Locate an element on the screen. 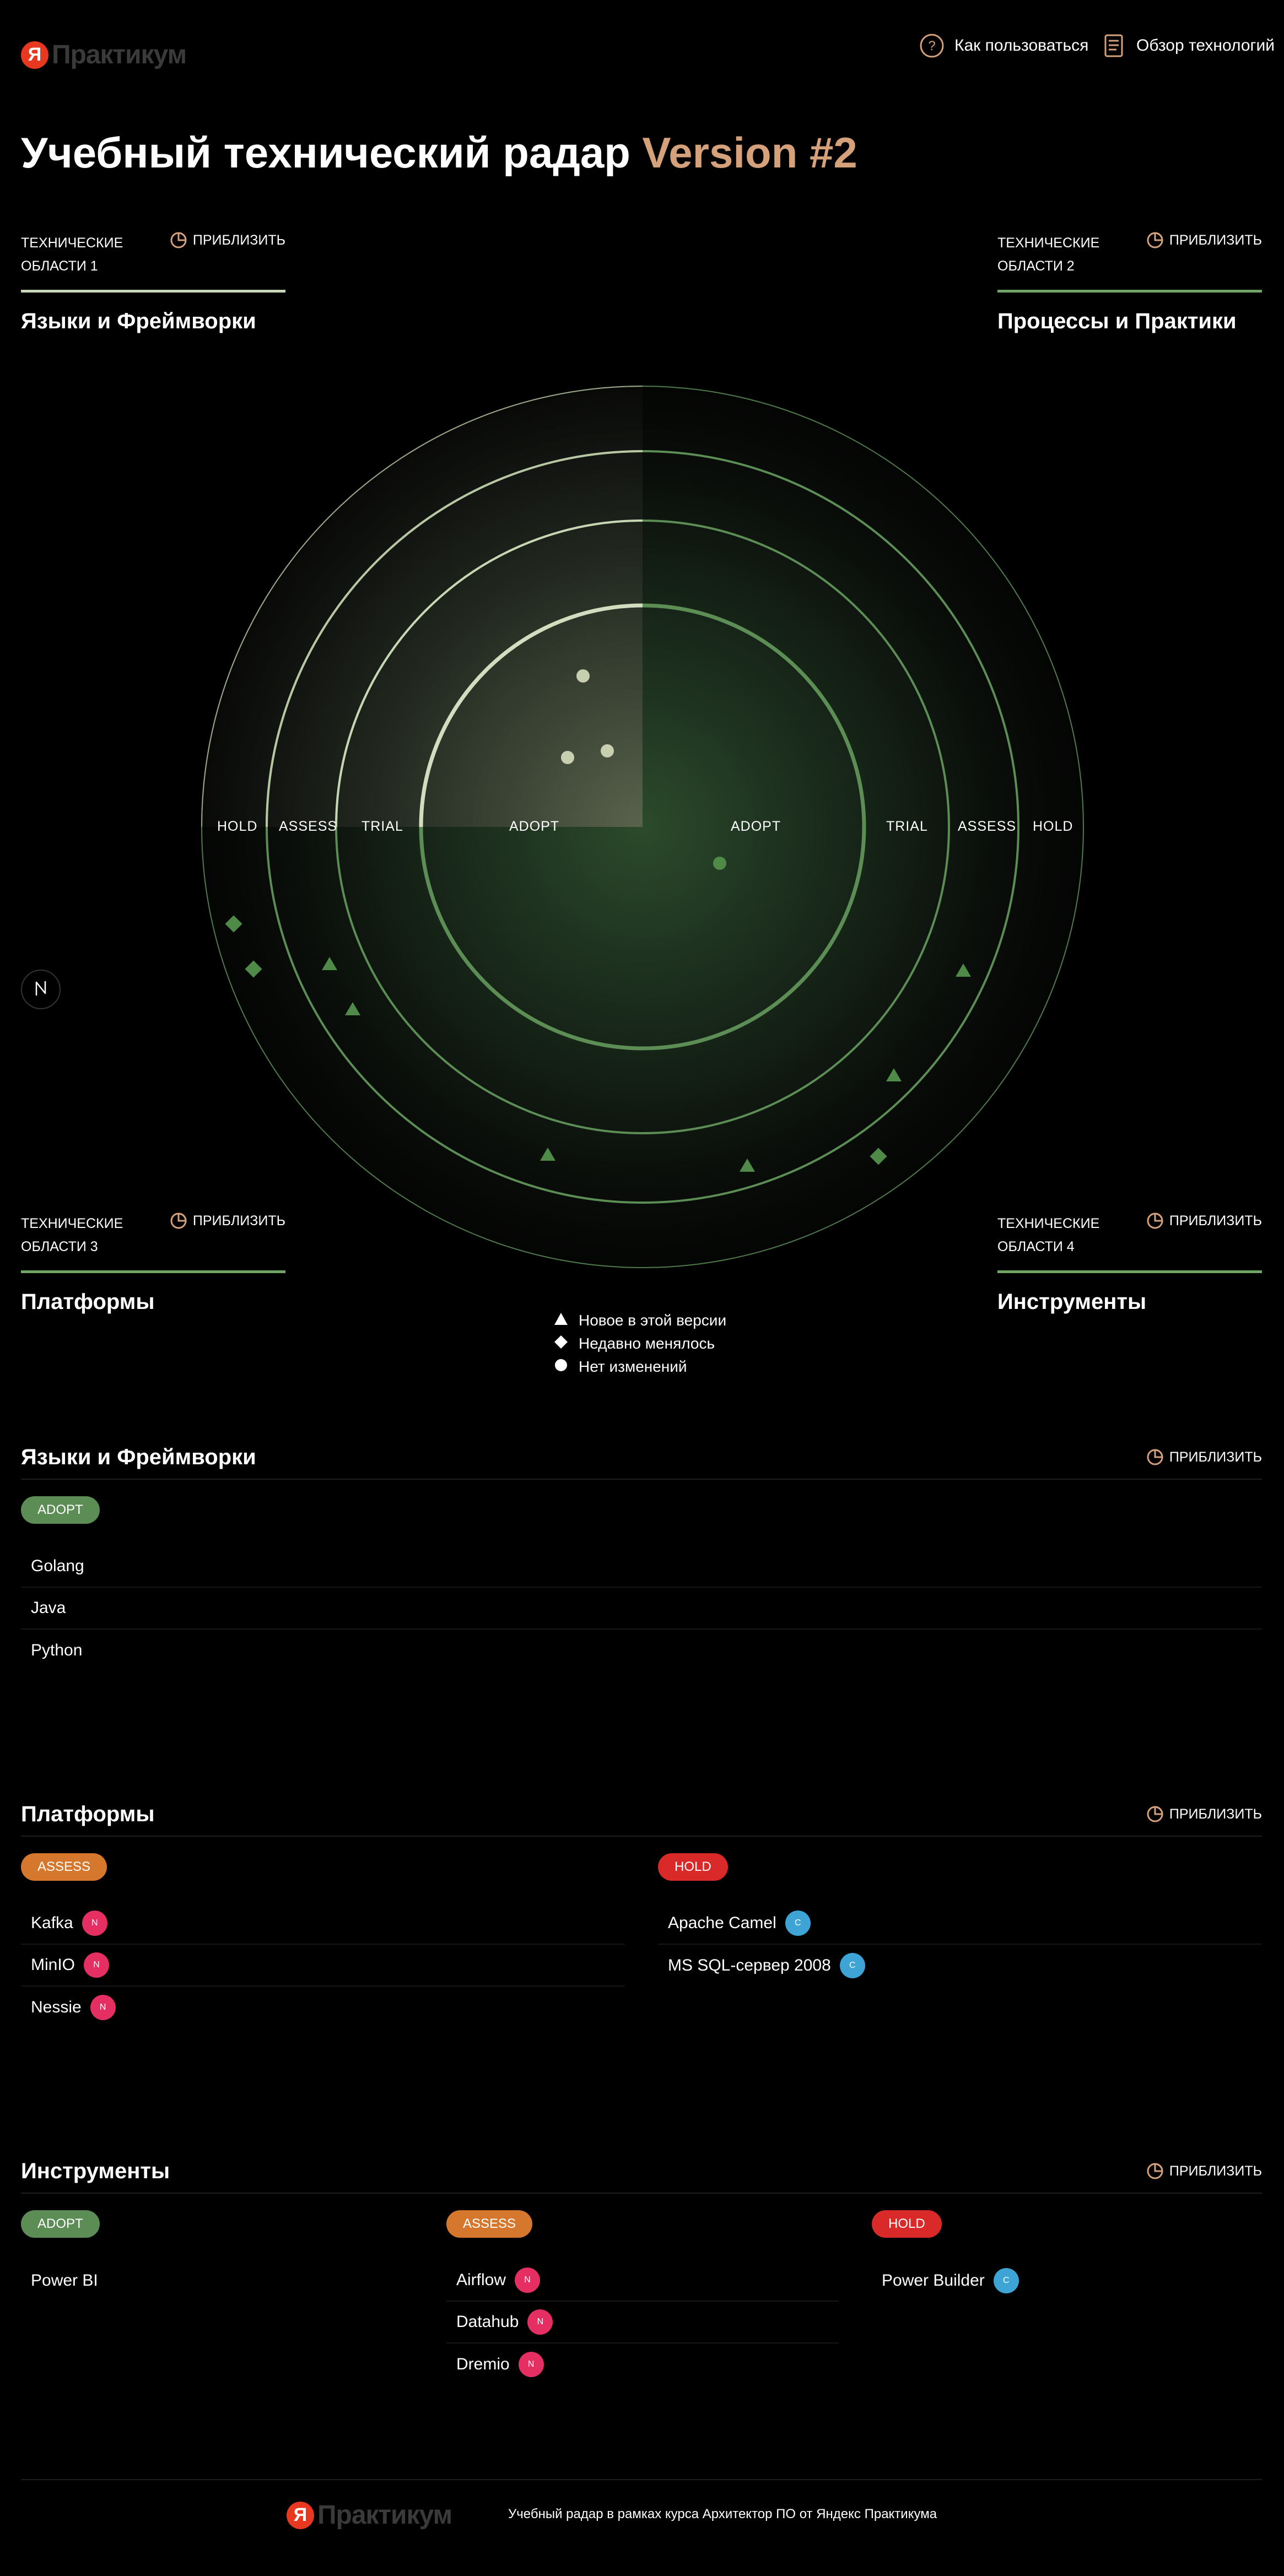 This screenshot has width=1284, height=2576. radar-quadrant-1-highlight is located at coordinates (422, 606).